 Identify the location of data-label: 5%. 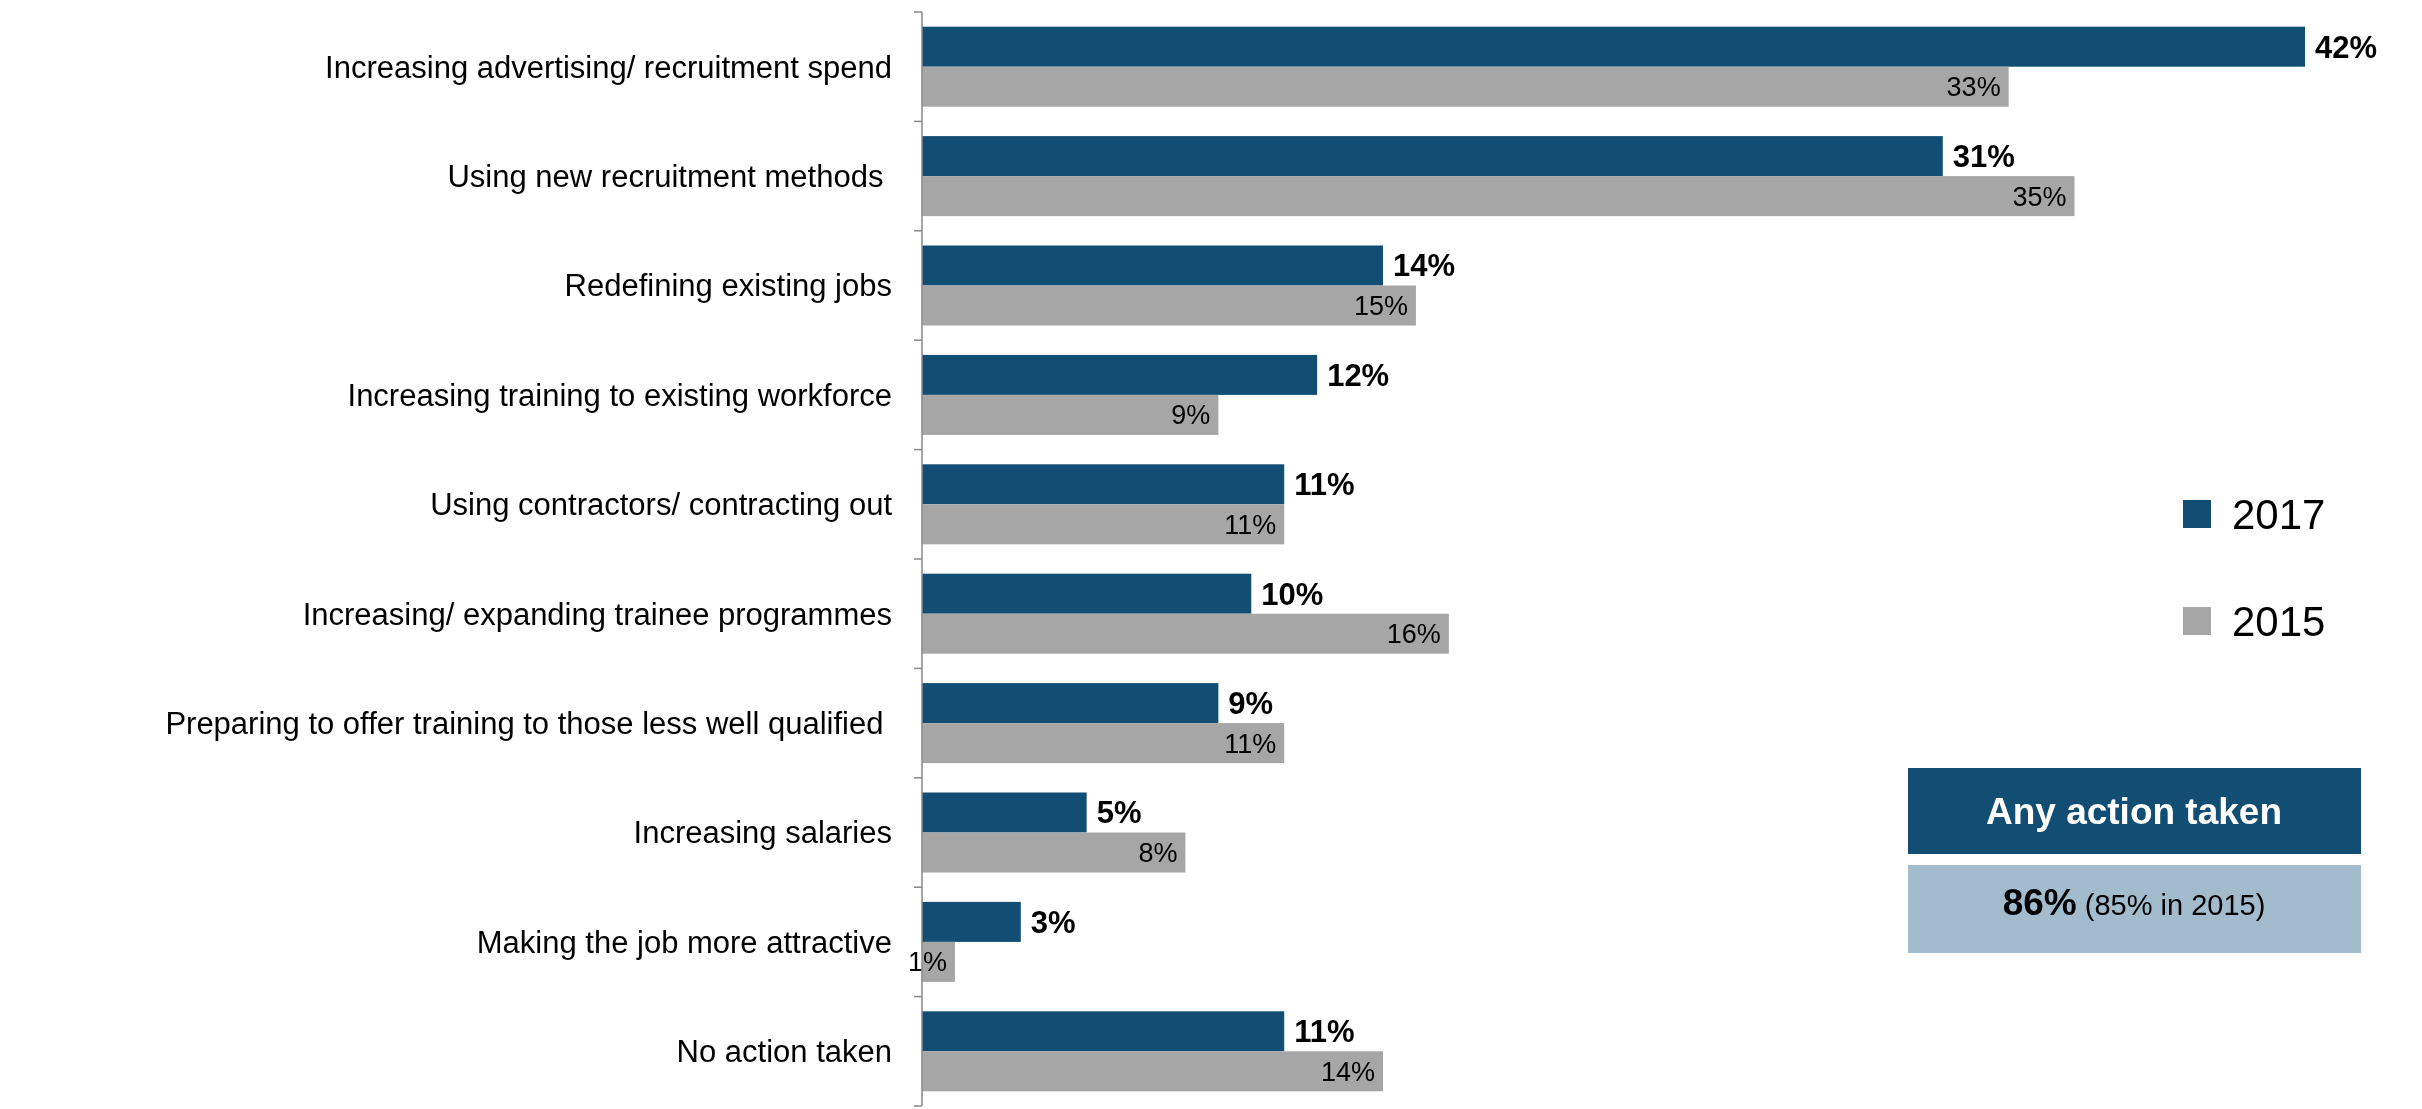
(1119, 813).